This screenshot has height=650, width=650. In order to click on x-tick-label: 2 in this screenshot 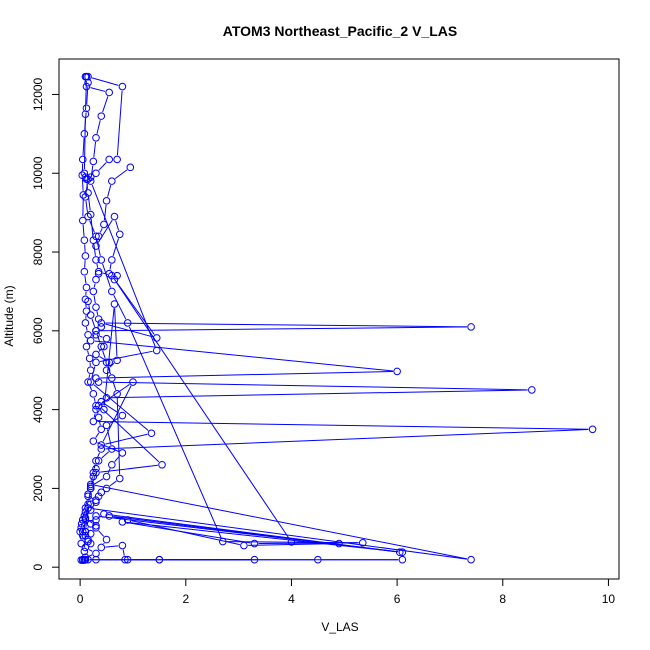, I will do `click(185, 599)`.